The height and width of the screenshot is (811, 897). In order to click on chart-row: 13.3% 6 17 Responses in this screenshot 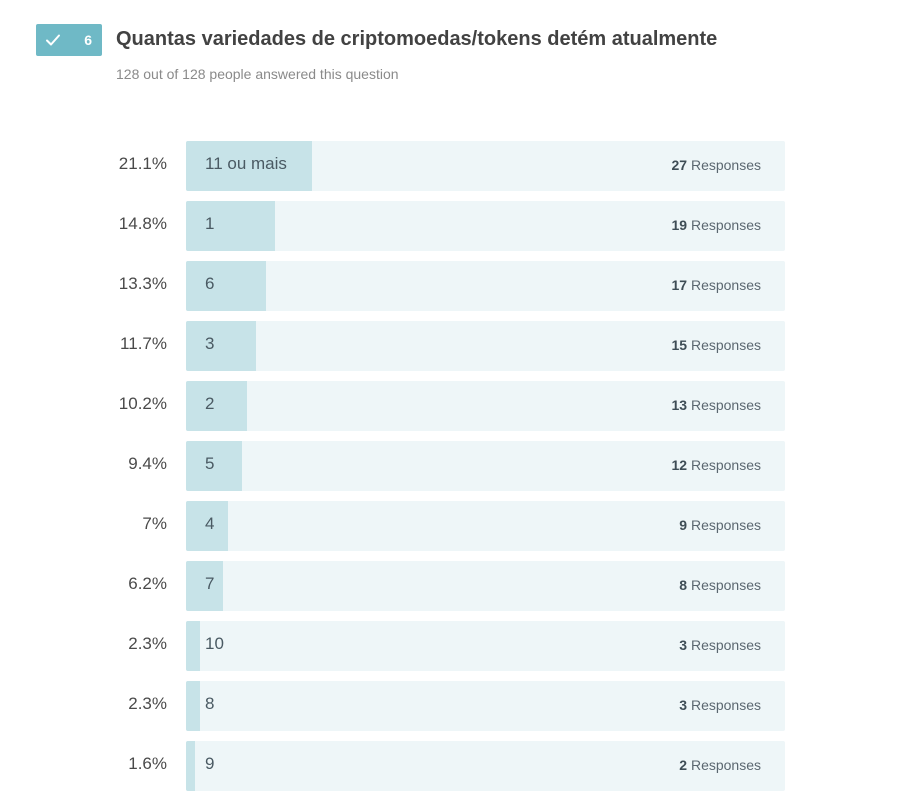, I will do `click(448, 286)`.